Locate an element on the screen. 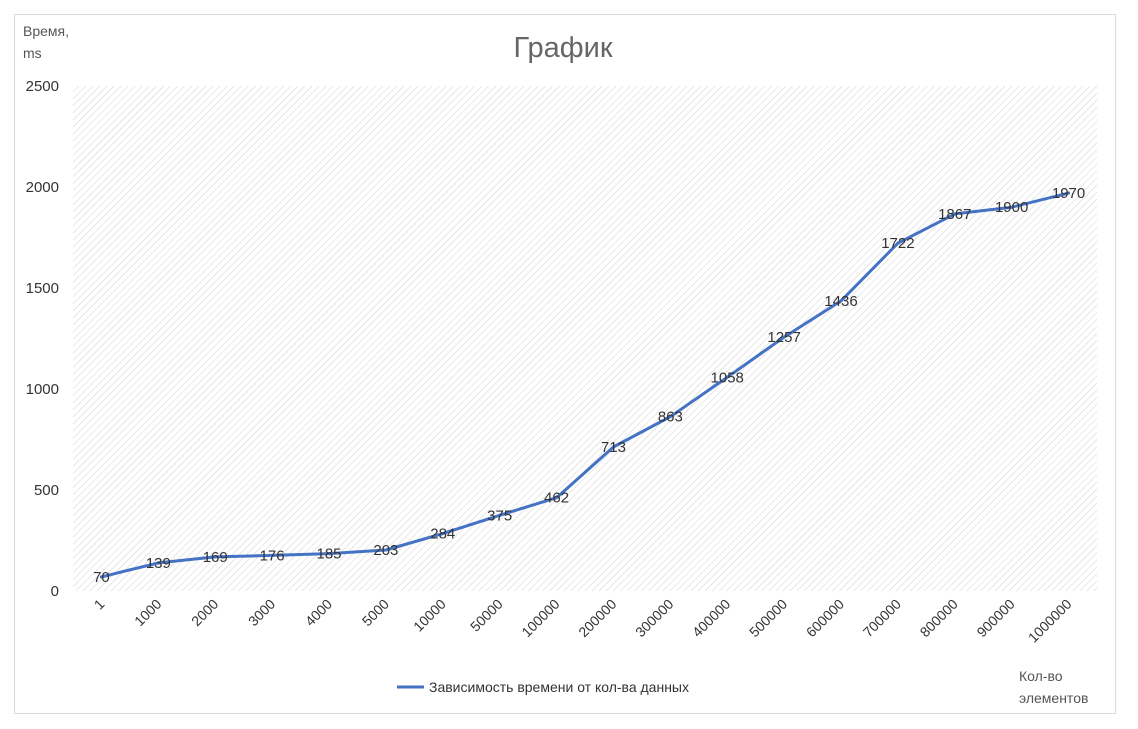  data-label: 139 is located at coordinates (158, 563).